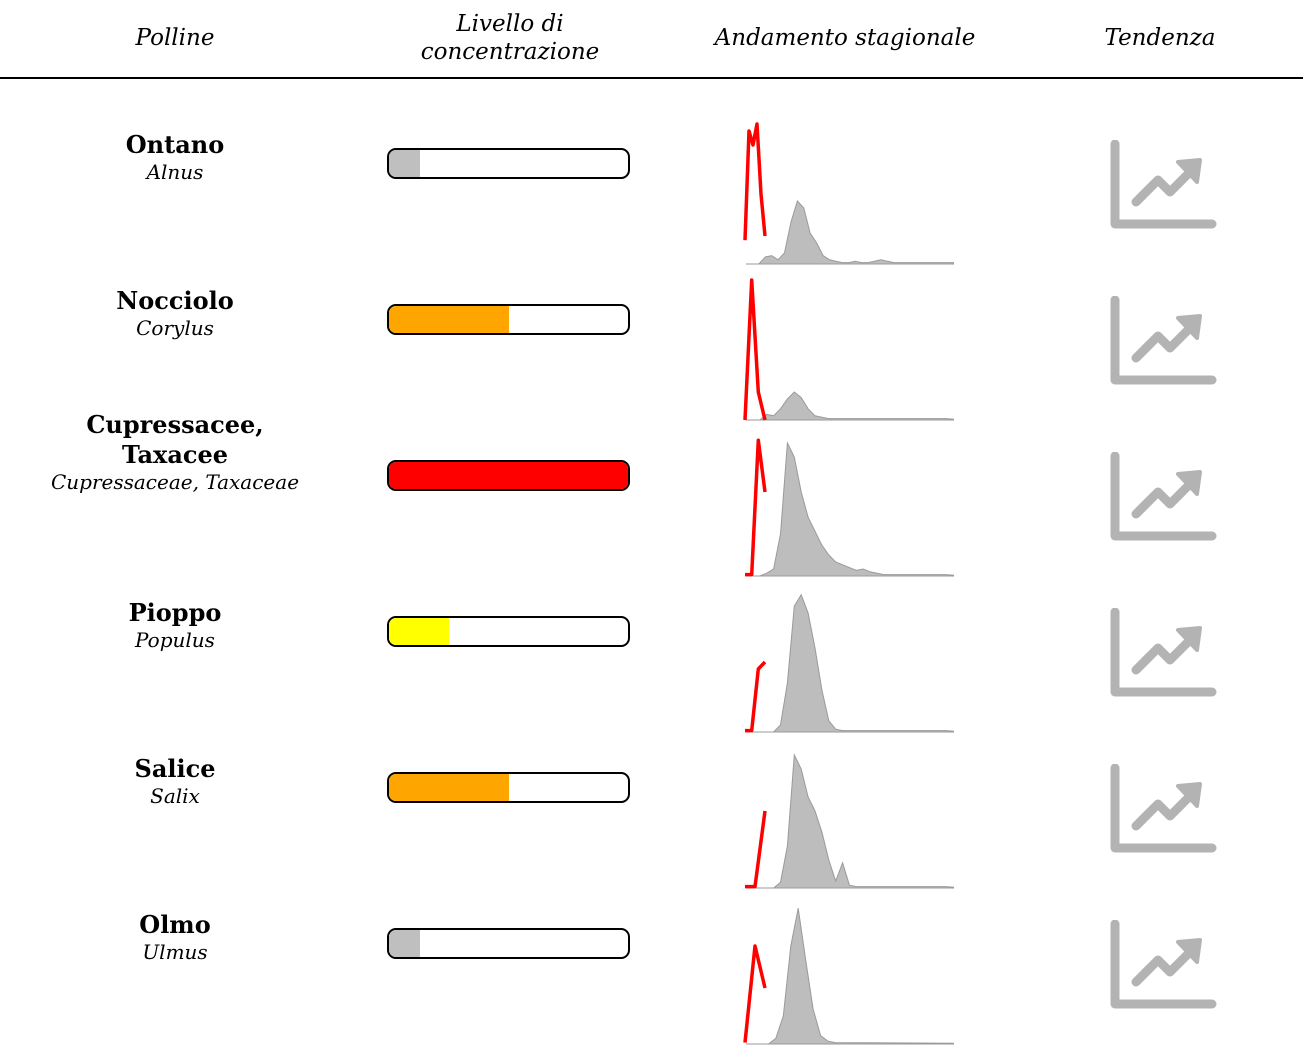  Describe the element at coordinates (175, 172) in the screenshot. I see `pollen-latin-name: Alnus` at that location.